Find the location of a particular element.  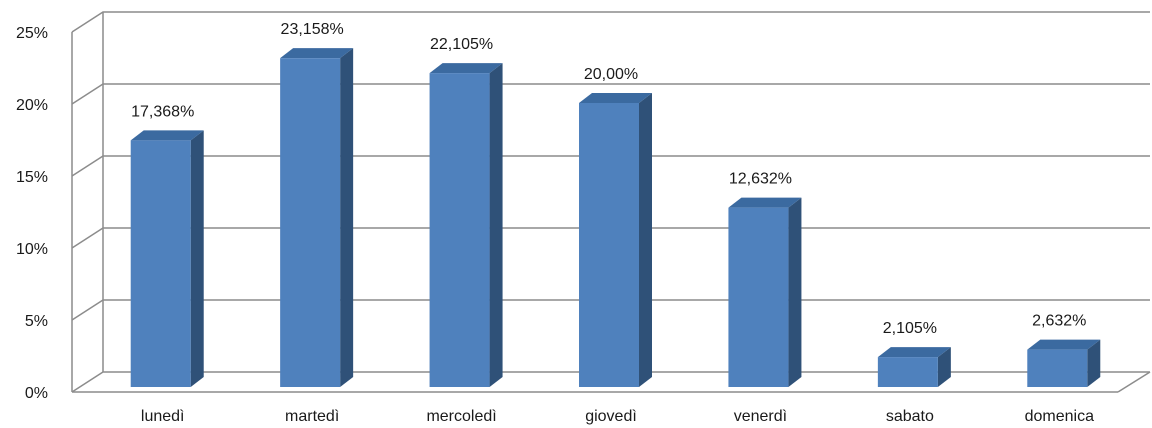

data-label: 2,632% is located at coordinates (1059, 321).